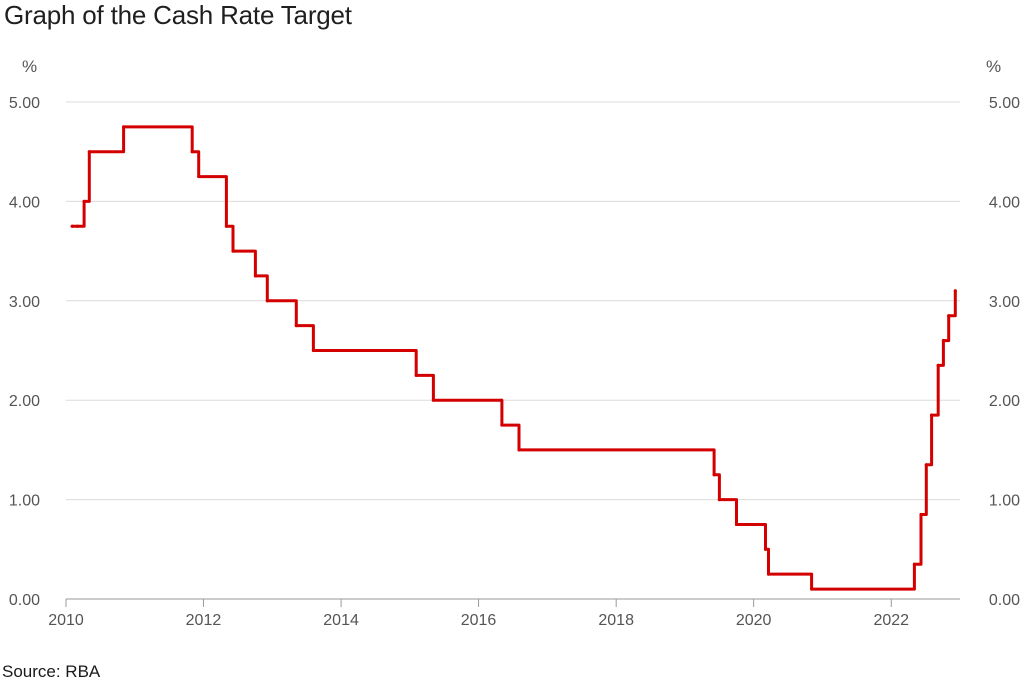 Image resolution: width=1024 pixels, height=683 pixels. Describe the element at coordinates (24, 103) in the screenshot. I see `y-tick-label-left: 5.00` at that location.